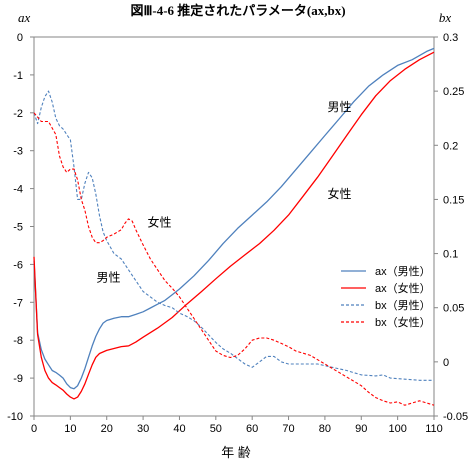  Describe the element at coordinates (179, 429) in the screenshot. I see `x-tick-label: 40` at that location.